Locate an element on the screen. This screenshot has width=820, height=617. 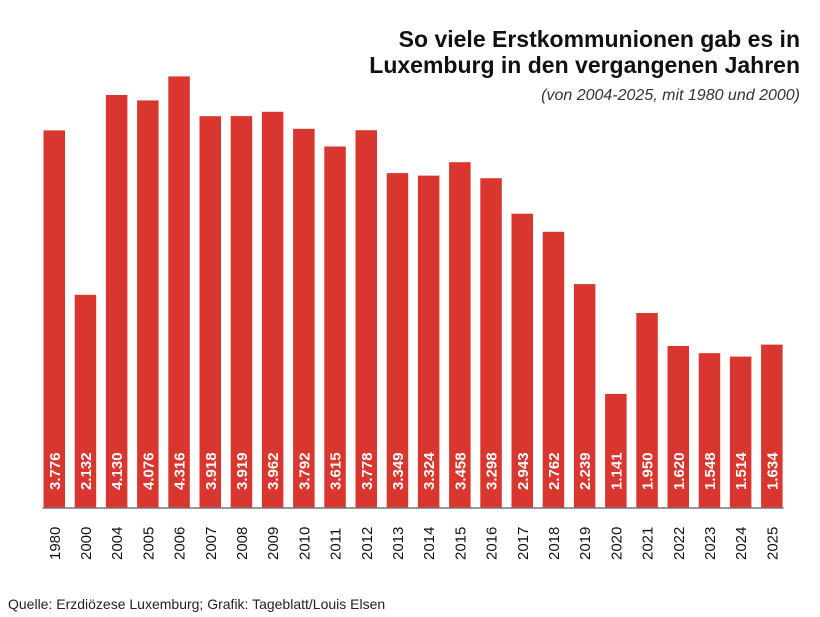
data-label: 3.919 is located at coordinates (242, 471).